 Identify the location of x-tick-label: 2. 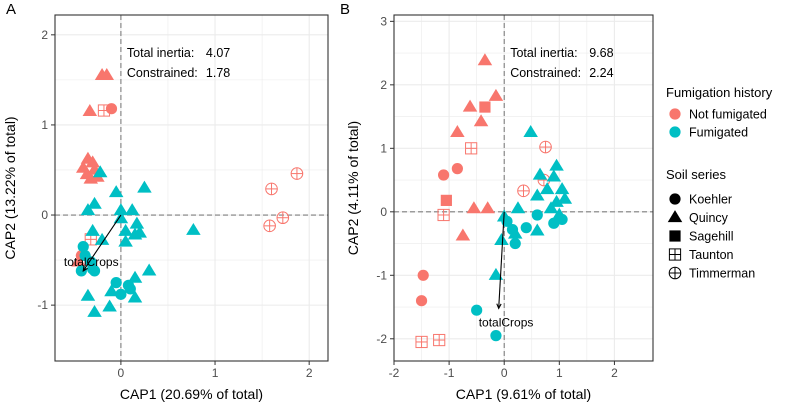
(614, 373).